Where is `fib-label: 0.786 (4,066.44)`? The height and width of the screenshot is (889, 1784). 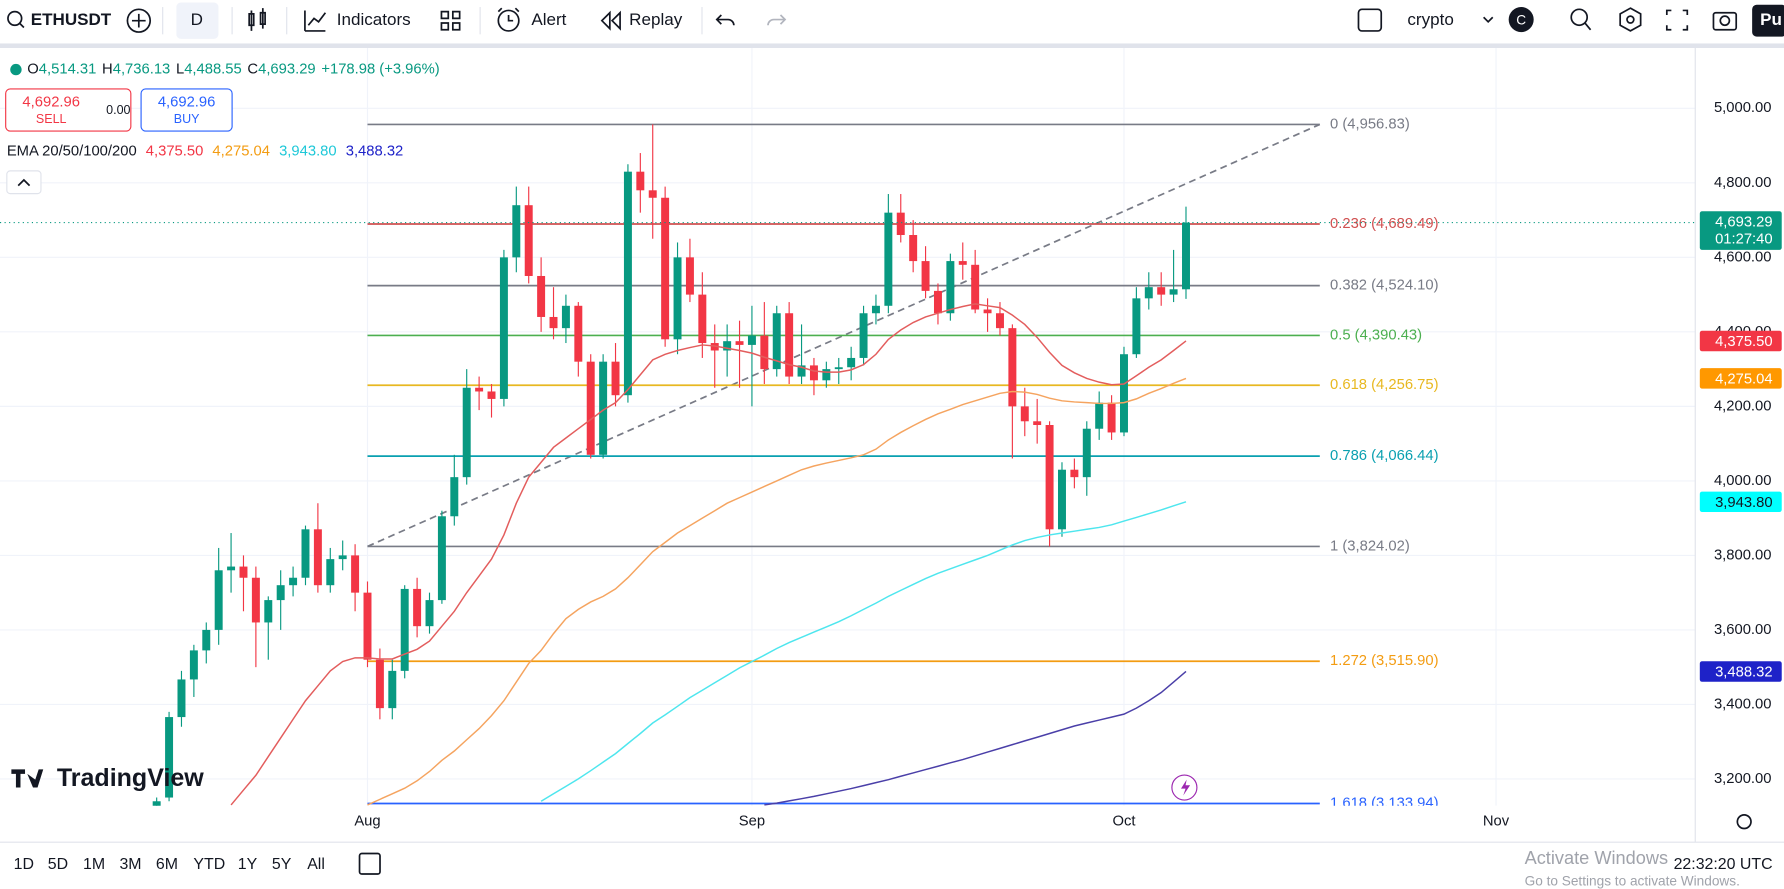 fib-label: 0.786 (4,066.44) is located at coordinates (1384, 456).